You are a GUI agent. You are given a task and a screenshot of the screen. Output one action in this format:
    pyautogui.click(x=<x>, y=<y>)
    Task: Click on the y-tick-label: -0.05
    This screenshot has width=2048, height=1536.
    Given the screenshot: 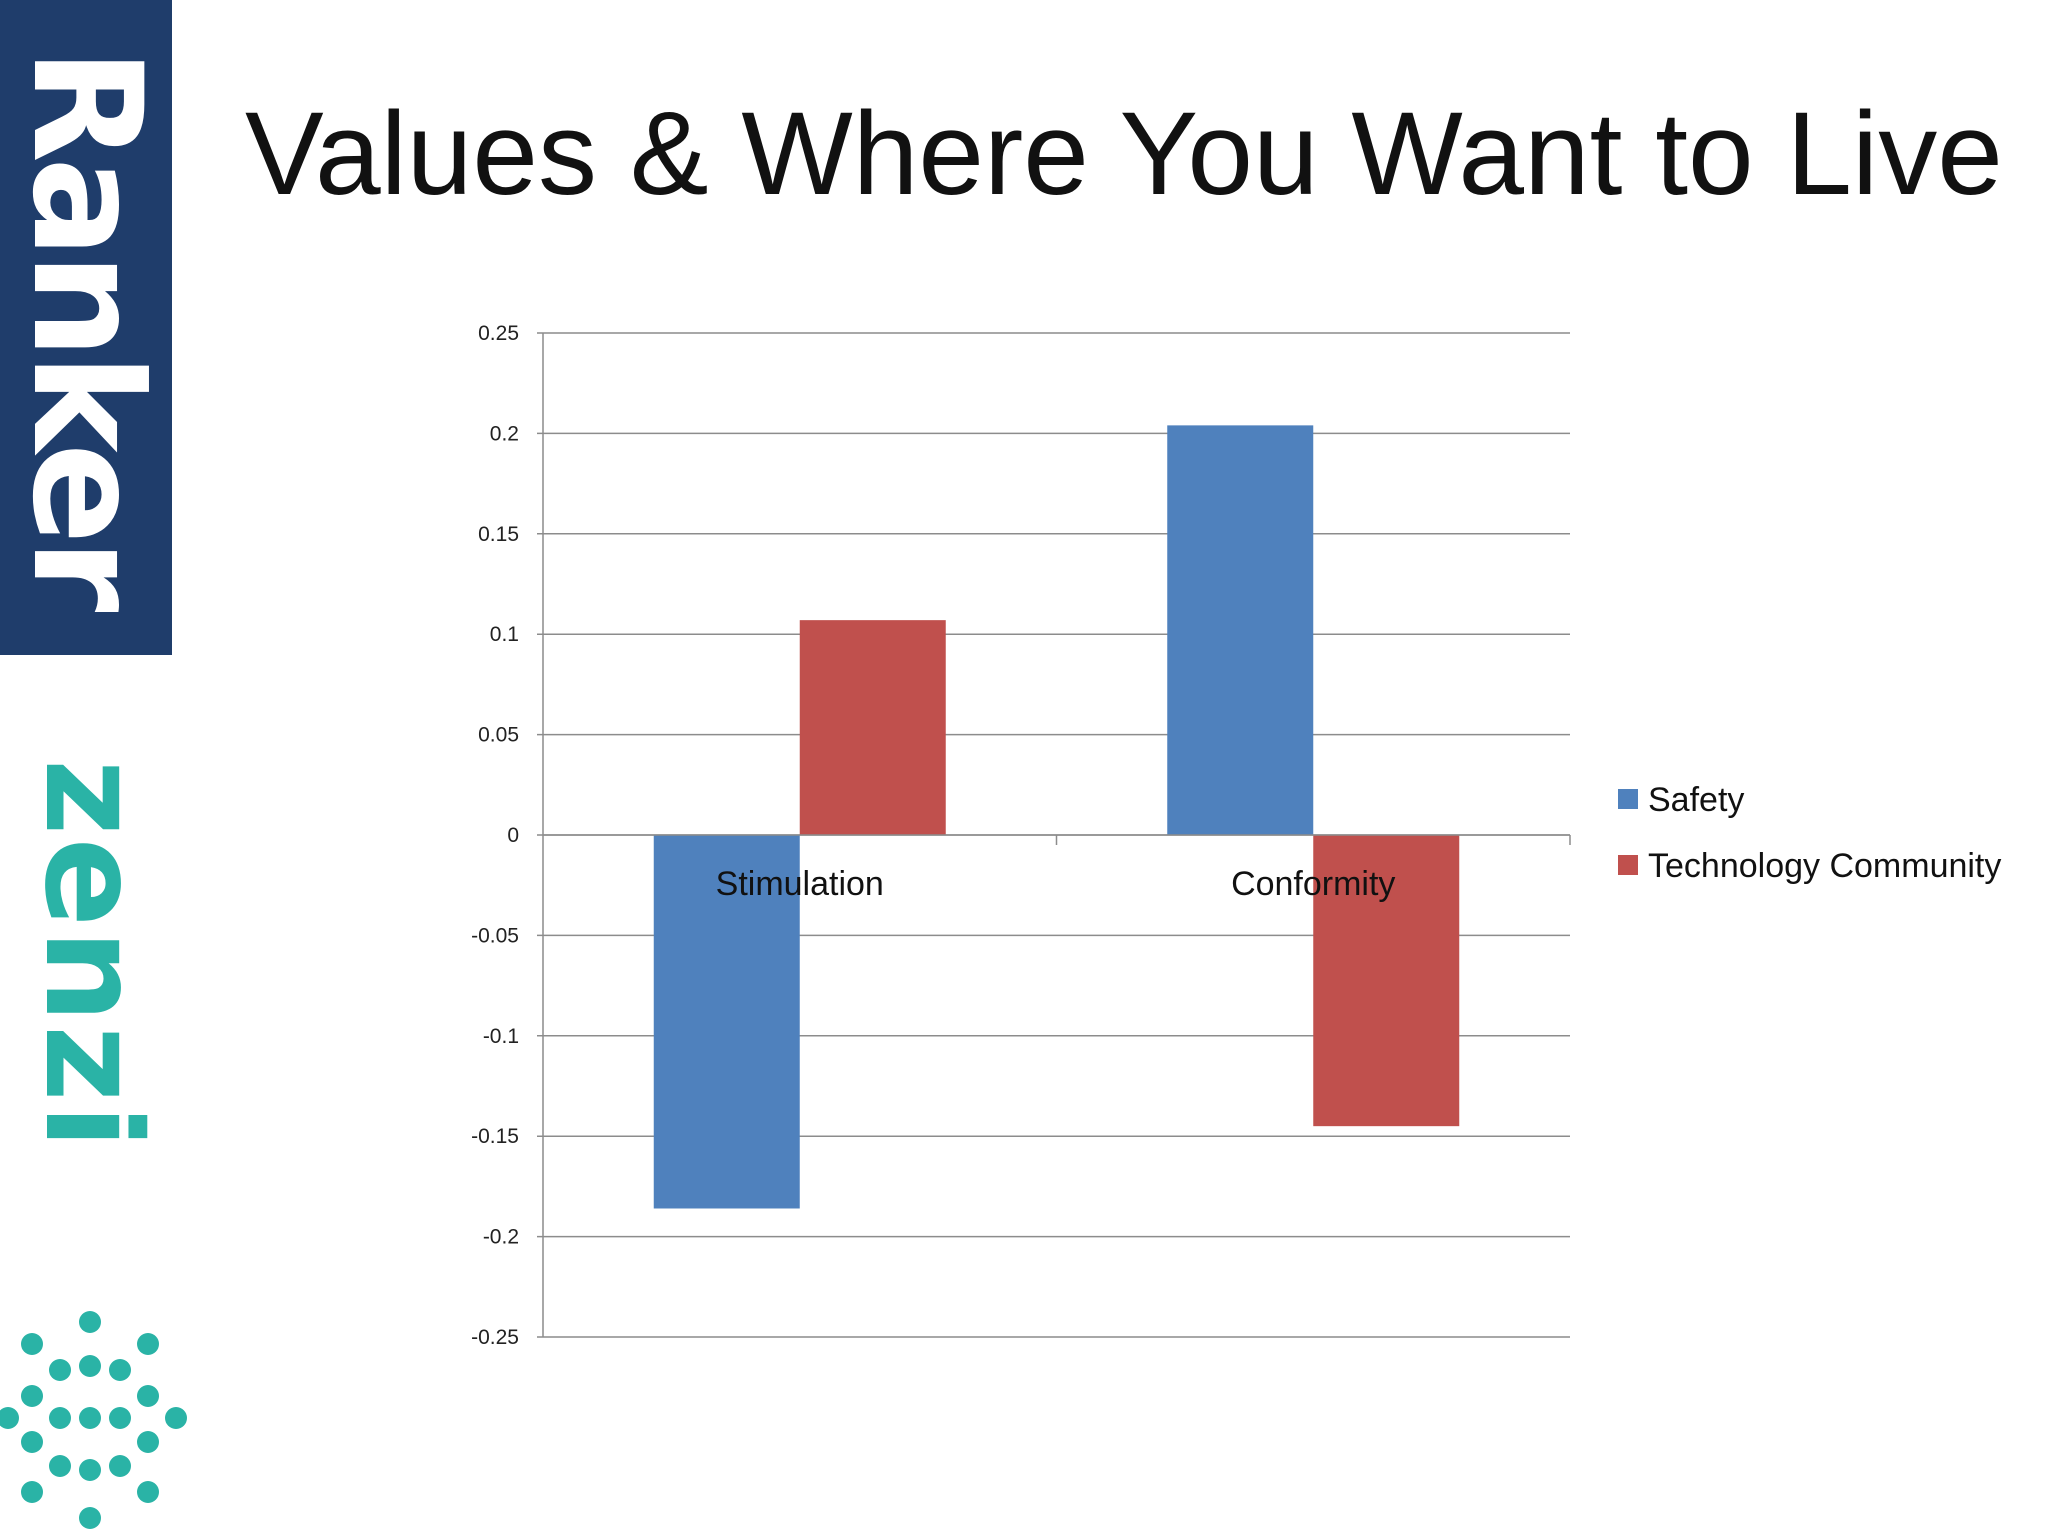 What is the action you would take?
    pyautogui.click(x=495, y=935)
    